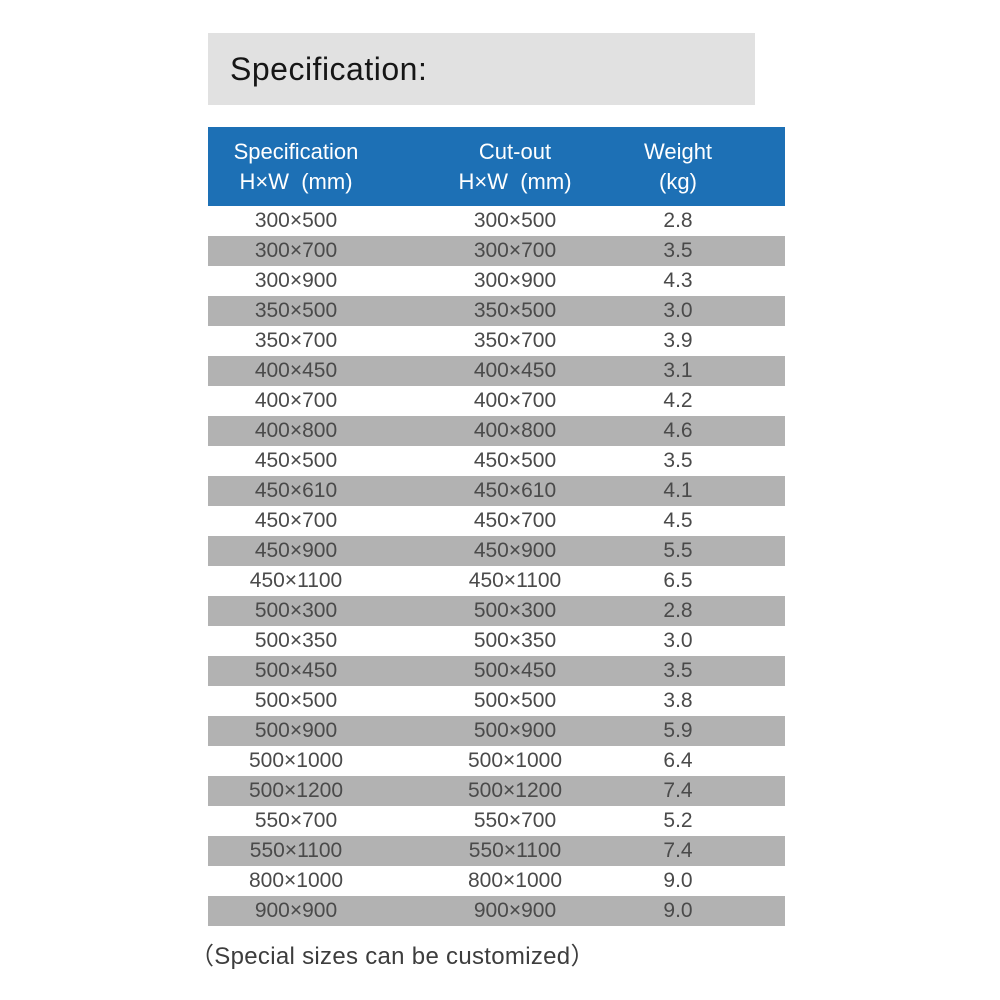 The image size is (1000, 1000). Describe the element at coordinates (515, 340) in the screenshot. I see `cutout-cell: 350×700` at that location.